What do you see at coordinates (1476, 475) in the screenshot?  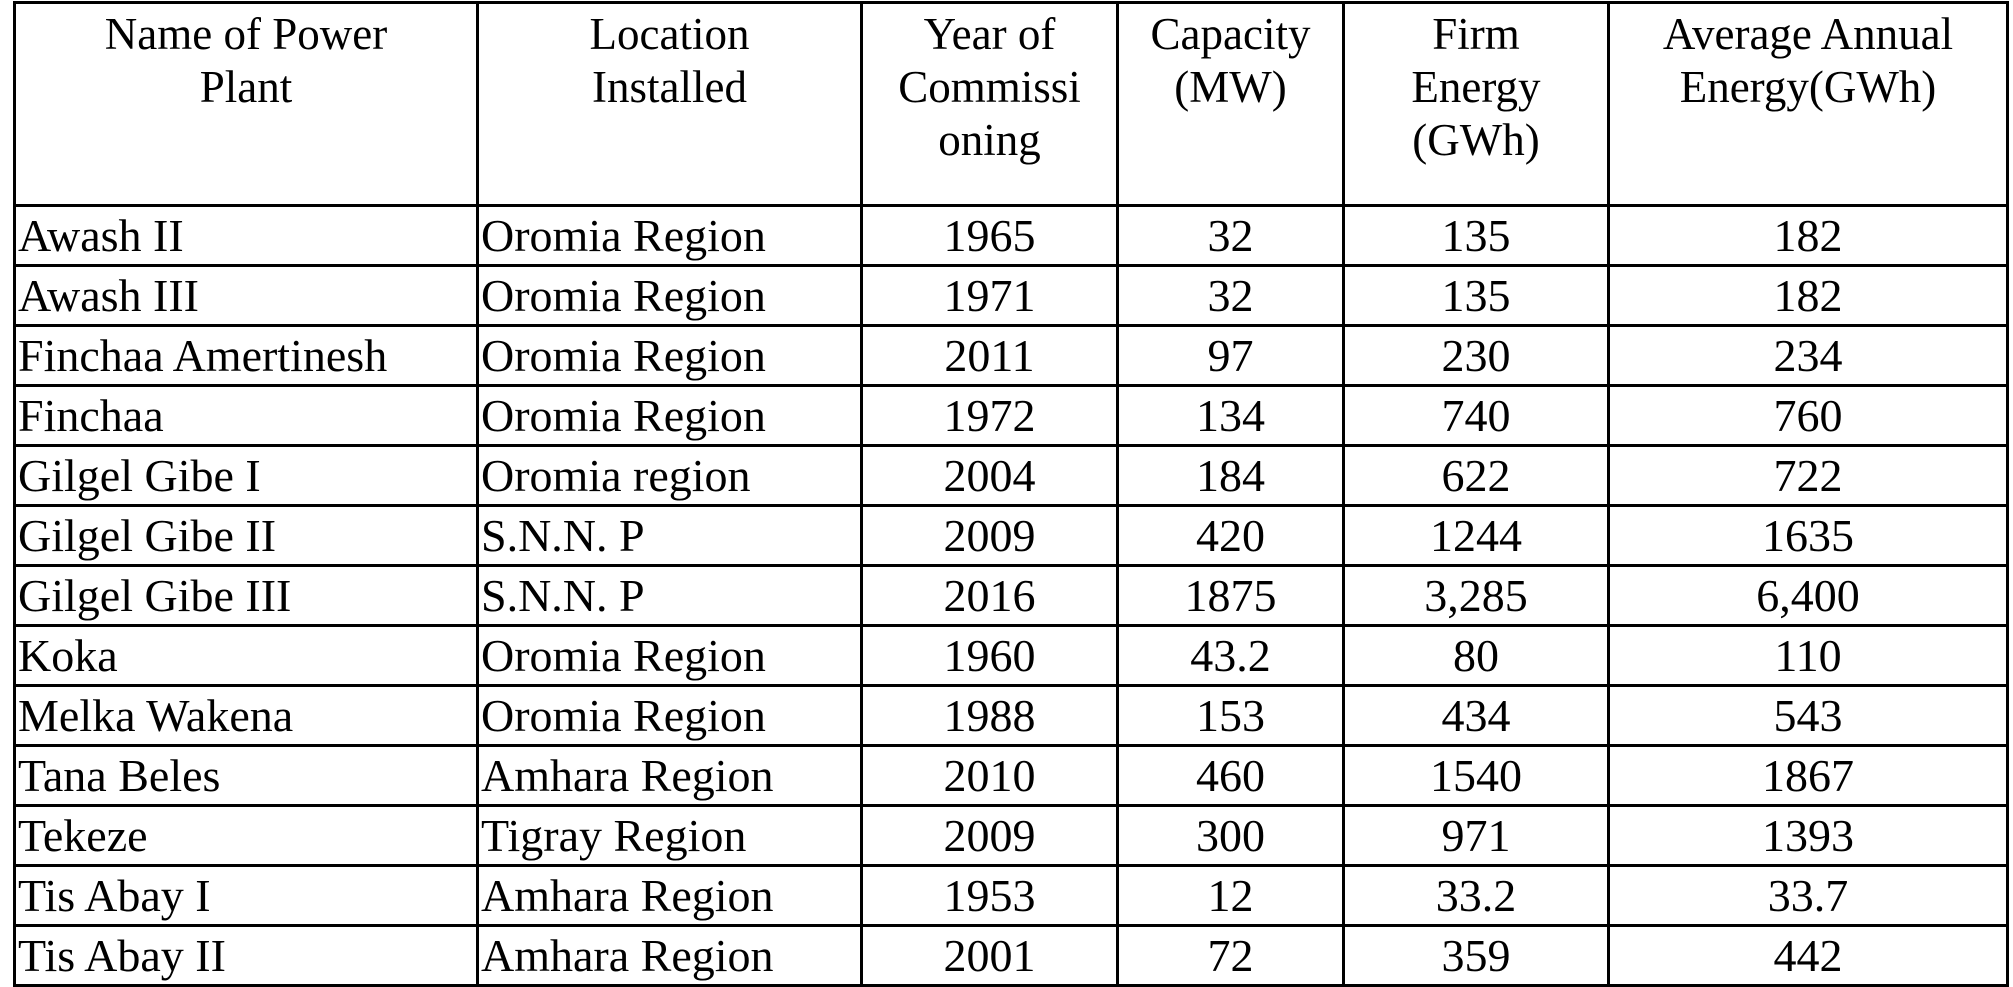 I see `table-cell: 622` at bounding box center [1476, 475].